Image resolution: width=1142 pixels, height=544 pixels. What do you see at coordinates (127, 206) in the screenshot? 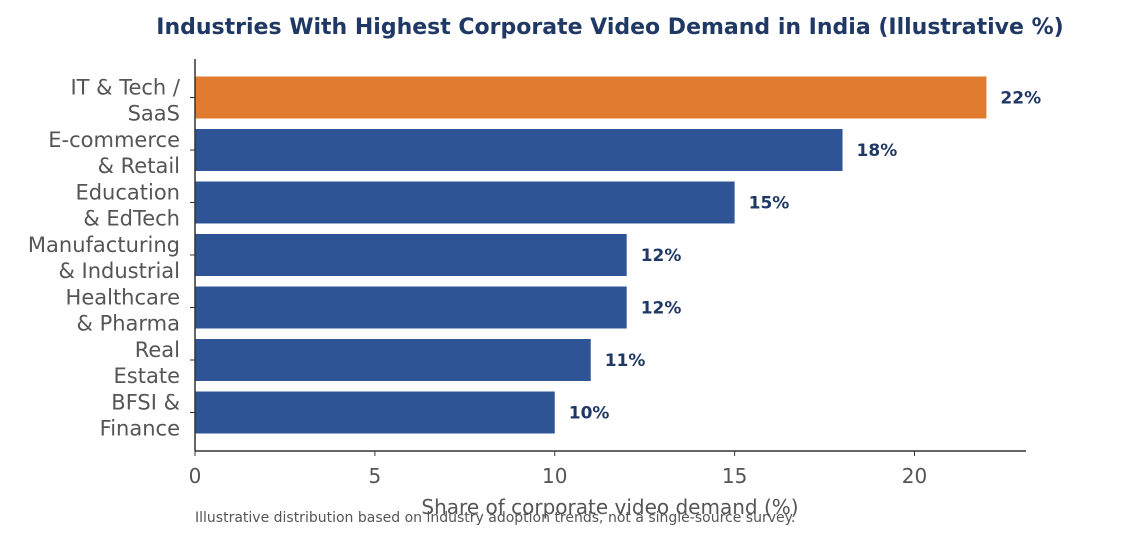
I see `category-label-2: Education & EdTech` at bounding box center [127, 206].